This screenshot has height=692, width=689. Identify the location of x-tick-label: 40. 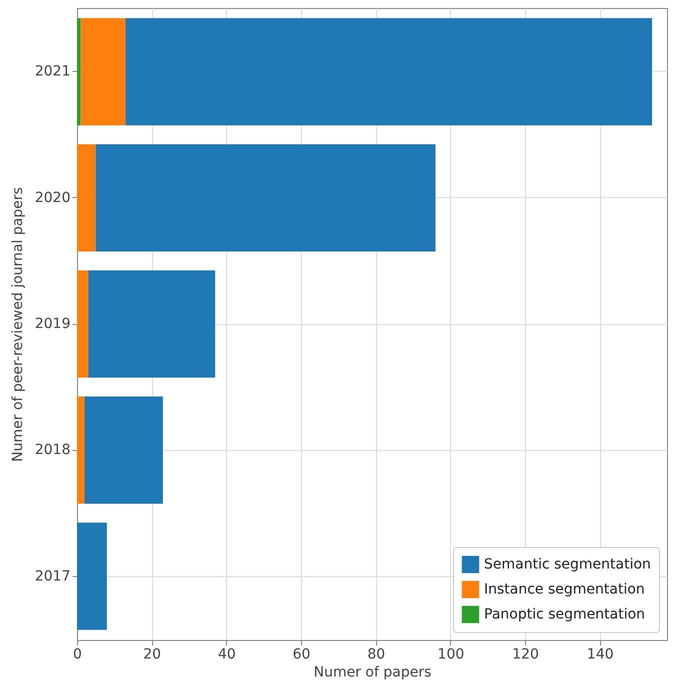
(227, 654).